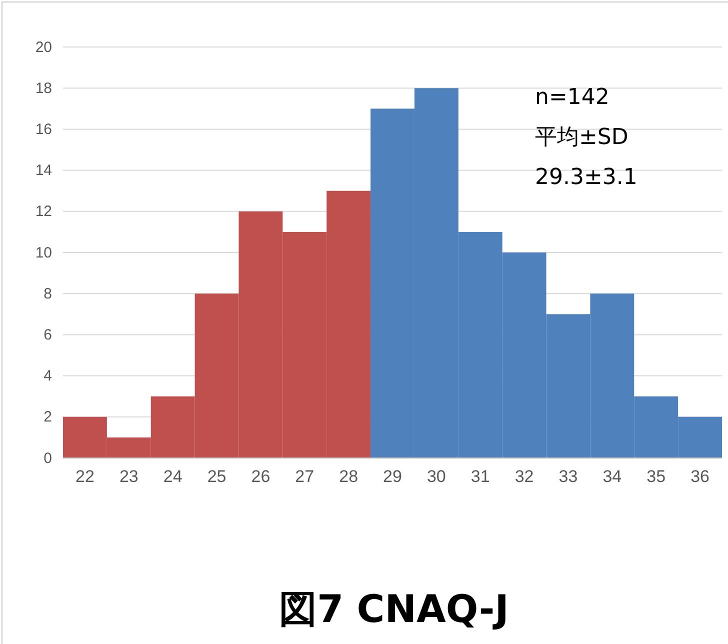 This screenshot has height=644, width=728. I want to click on y-tick-label: 8, so click(48, 293).